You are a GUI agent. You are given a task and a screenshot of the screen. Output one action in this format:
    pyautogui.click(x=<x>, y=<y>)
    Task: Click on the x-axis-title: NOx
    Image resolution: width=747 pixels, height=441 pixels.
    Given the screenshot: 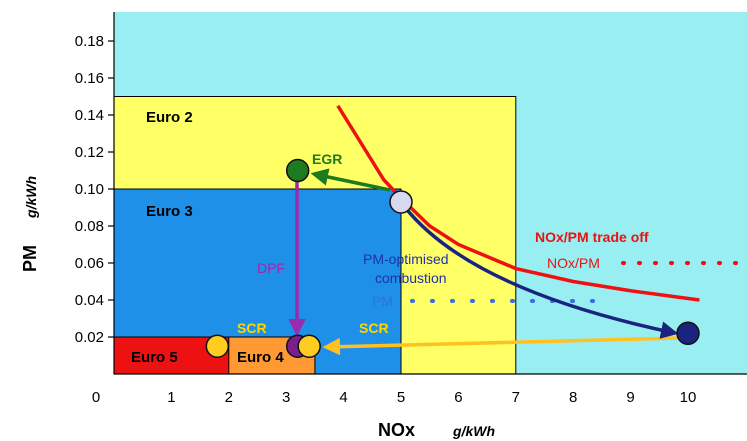 What is the action you would take?
    pyautogui.click(x=396, y=430)
    